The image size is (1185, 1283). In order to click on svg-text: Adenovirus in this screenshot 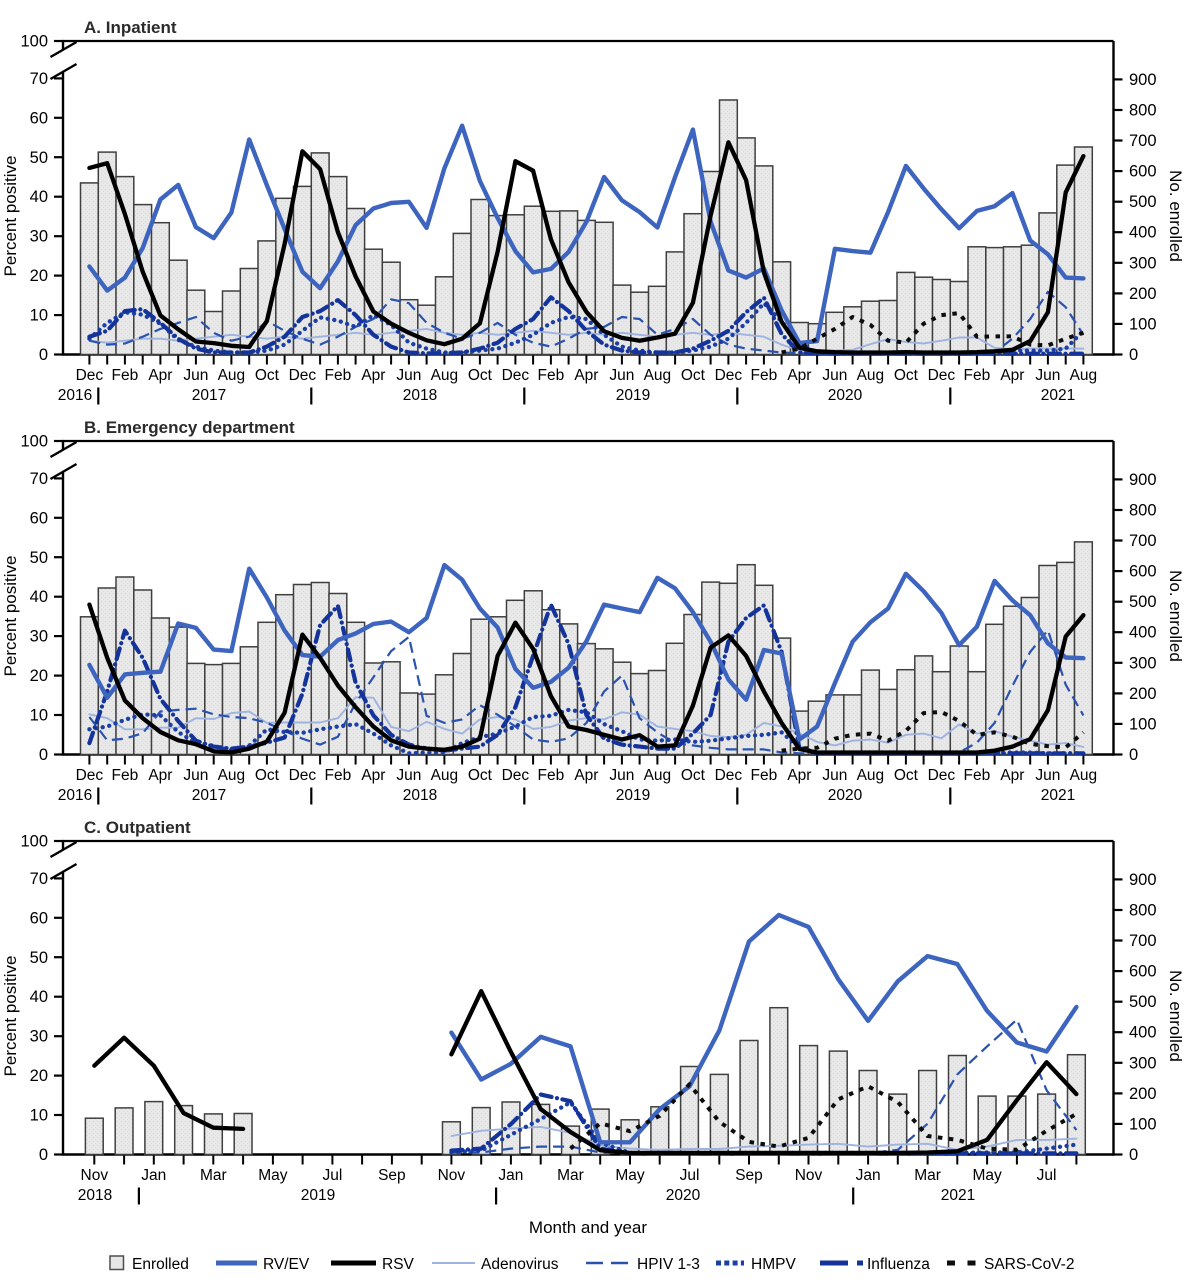, I will do `click(520, 1264)`.